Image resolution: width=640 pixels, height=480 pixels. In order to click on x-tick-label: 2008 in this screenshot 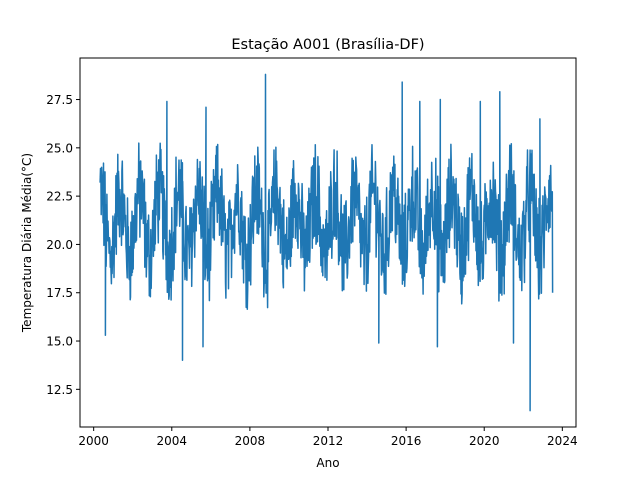, I will do `click(250, 441)`.